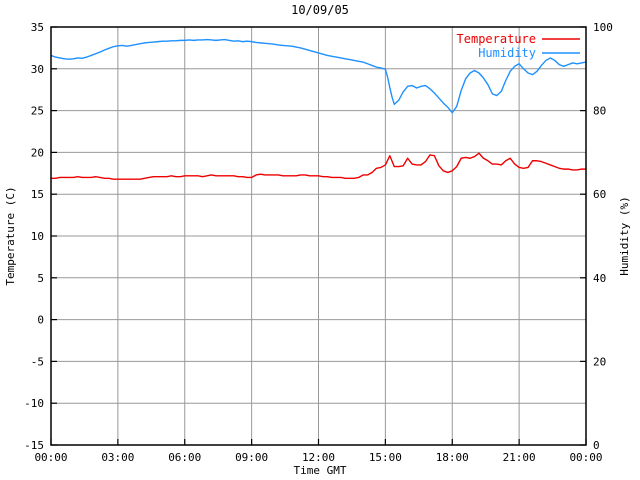 Image resolution: width=640 pixels, height=480 pixels. I want to click on series-line-humidity, so click(318, 76).